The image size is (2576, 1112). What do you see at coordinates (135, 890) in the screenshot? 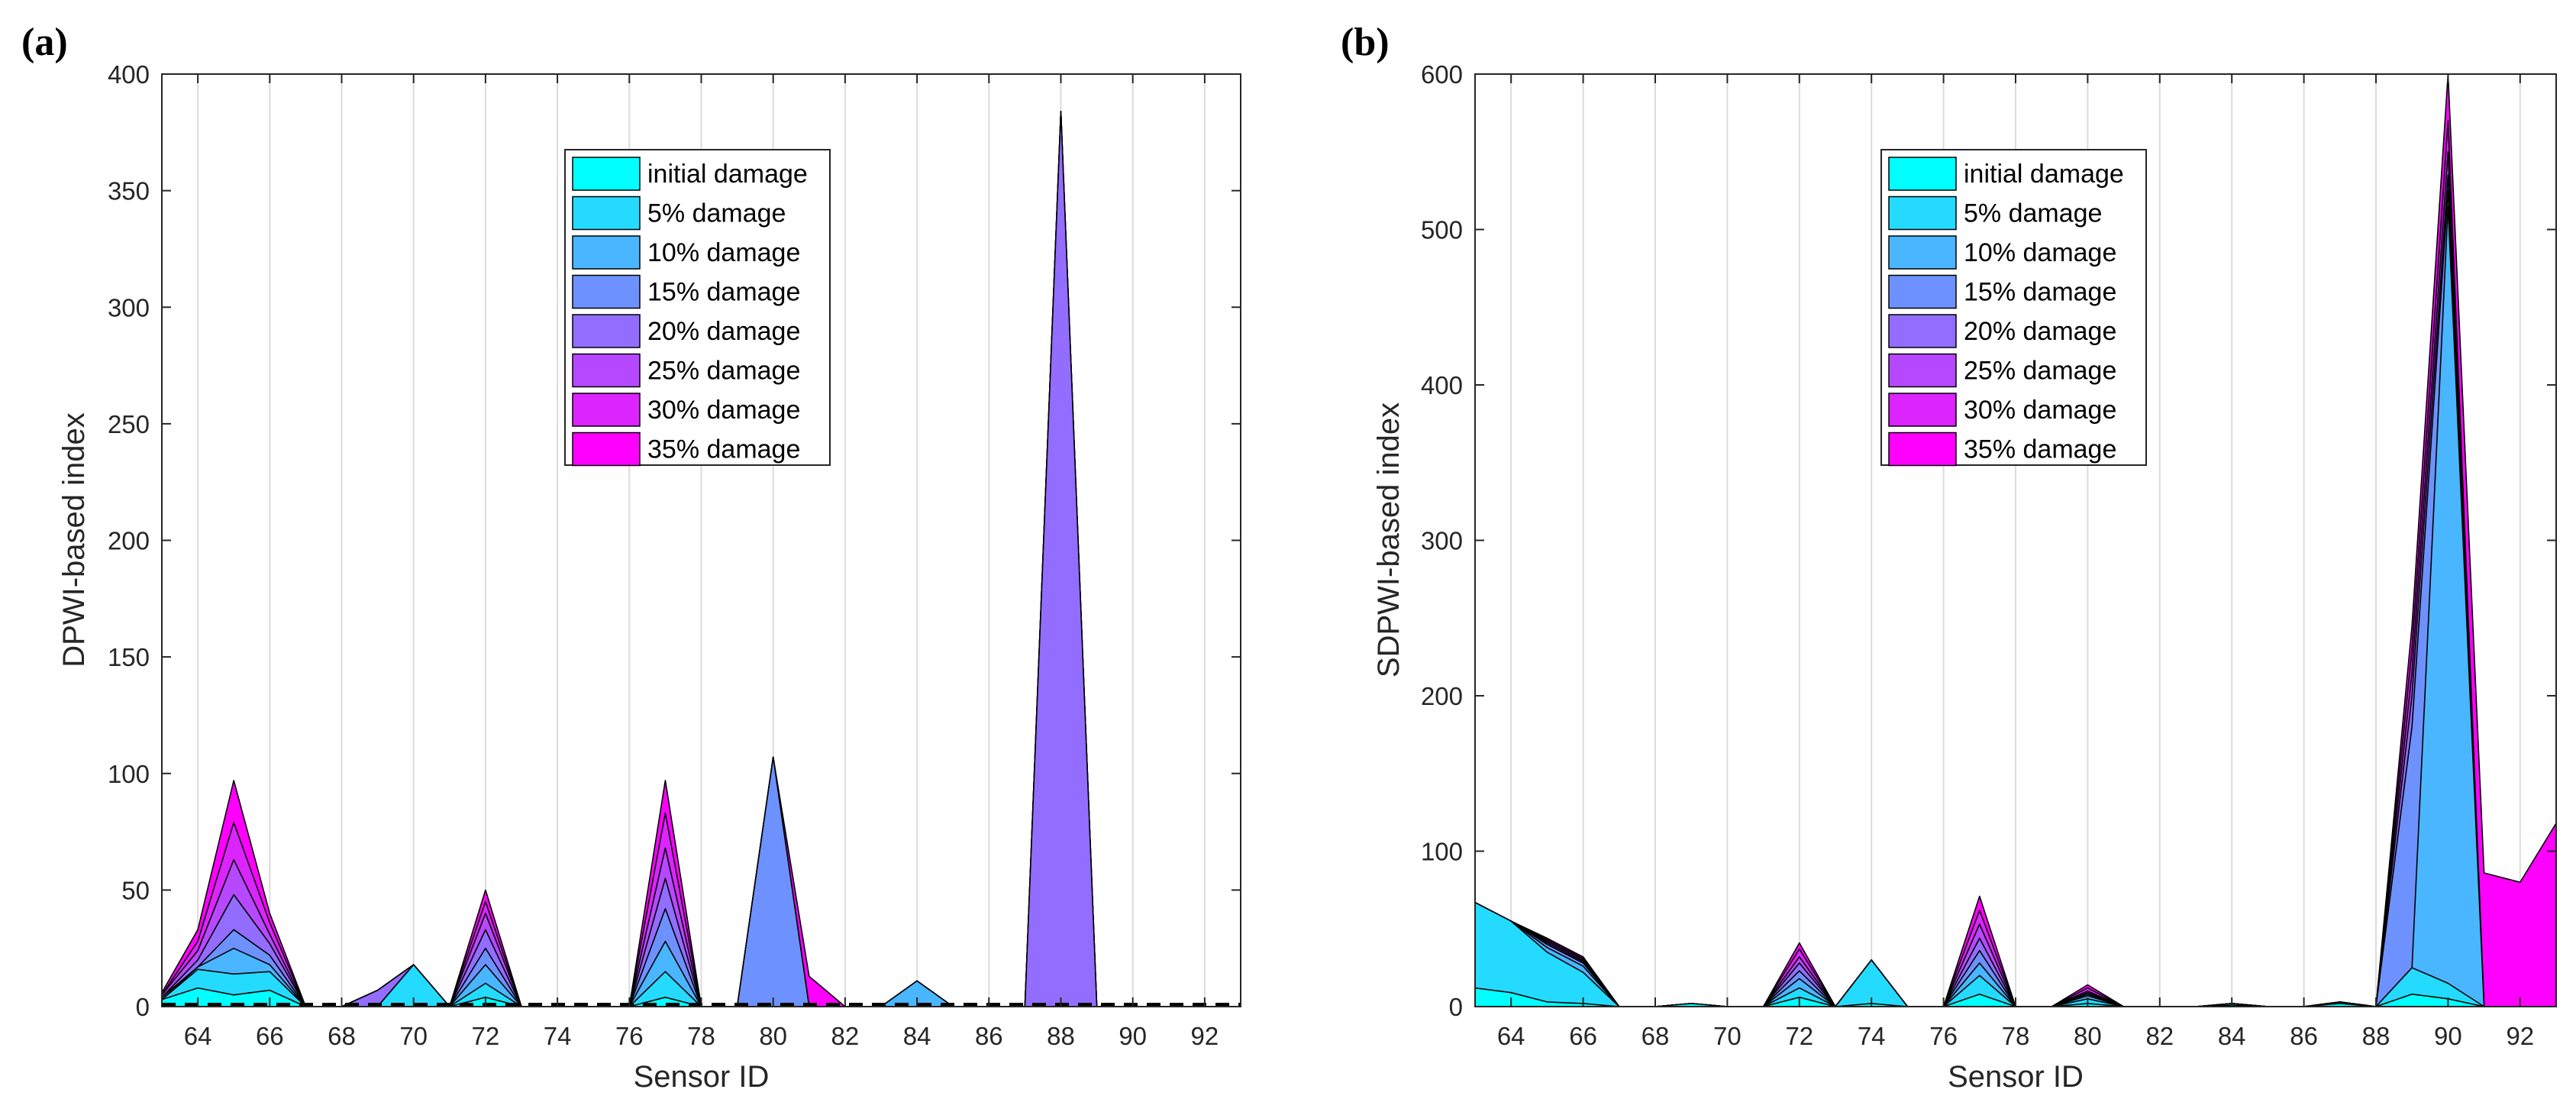
I see `y-tick-label: 50` at bounding box center [135, 890].